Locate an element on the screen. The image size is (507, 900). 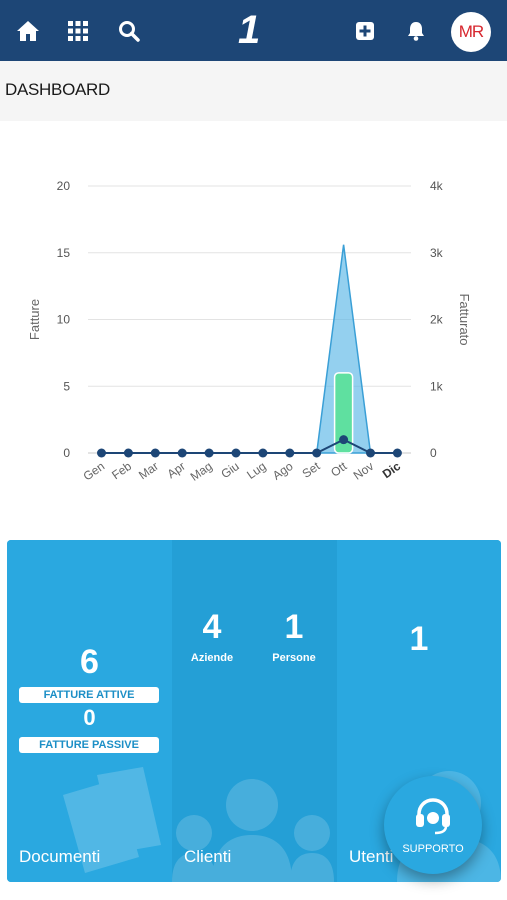
fatture-bar is located at coordinates (343, 413).